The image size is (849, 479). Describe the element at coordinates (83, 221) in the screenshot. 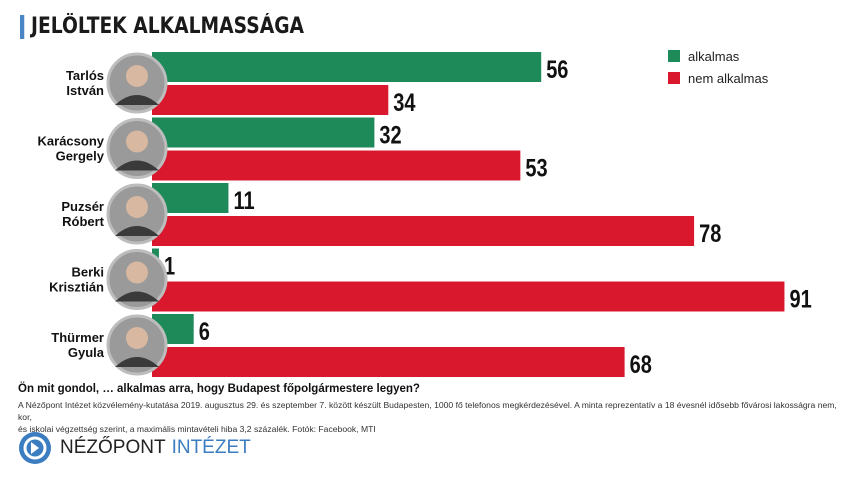

I see `candidate-name: Róbert` at that location.